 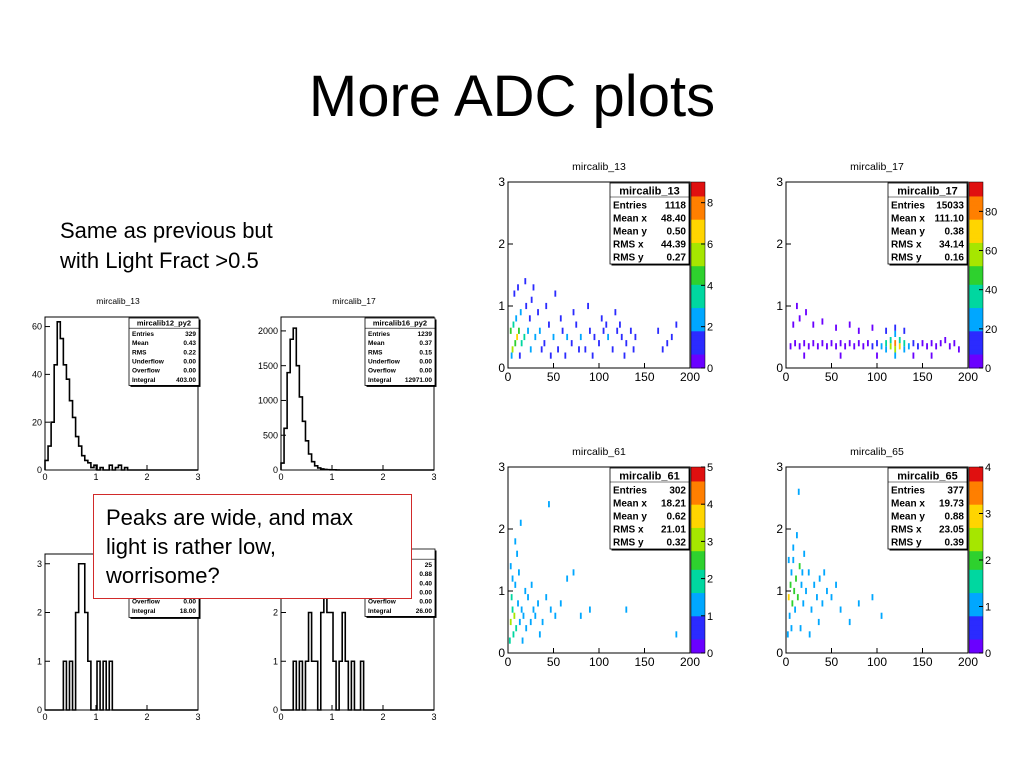 I want to click on plot-title: mircalib_13, so click(x=118, y=301).